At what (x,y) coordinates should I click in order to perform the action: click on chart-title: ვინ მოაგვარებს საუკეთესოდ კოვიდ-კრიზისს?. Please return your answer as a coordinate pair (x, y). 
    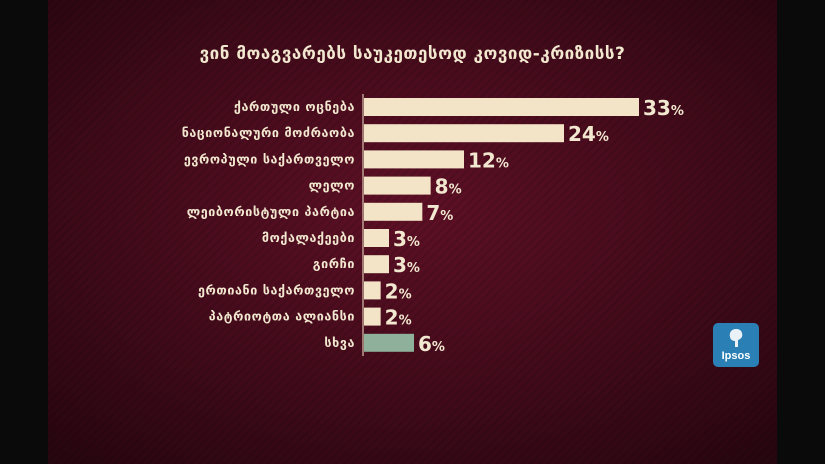
    Looking at the image, I should click on (412, 54).